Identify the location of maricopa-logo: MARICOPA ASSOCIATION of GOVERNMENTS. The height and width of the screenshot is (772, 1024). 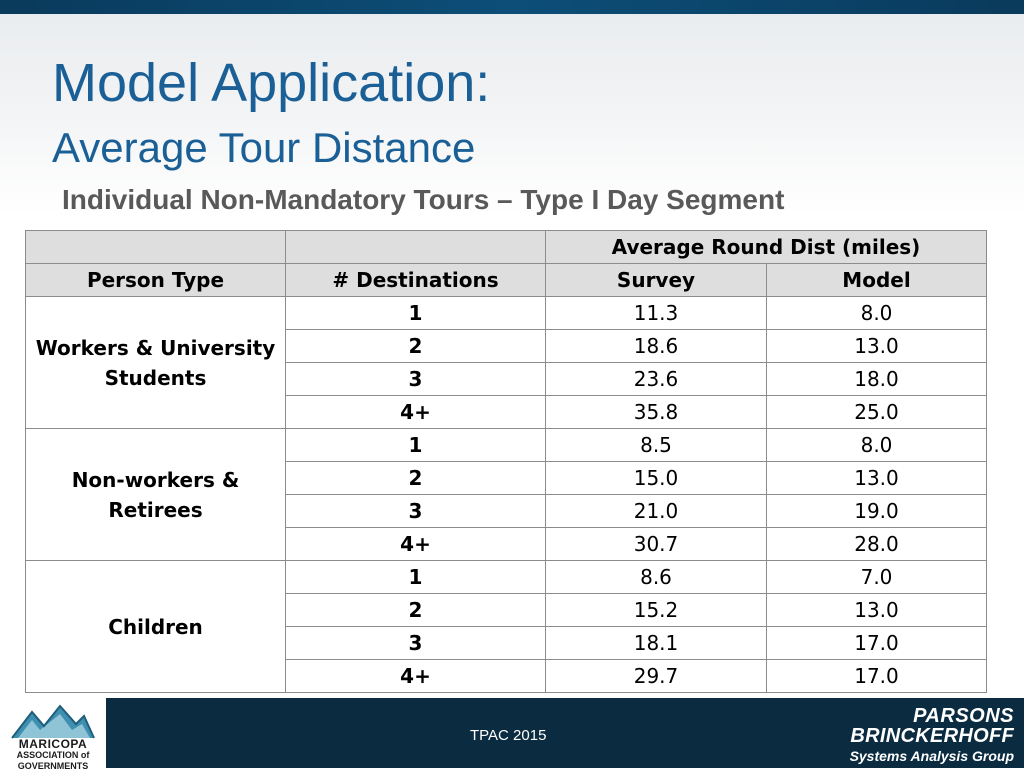
(53, 734).